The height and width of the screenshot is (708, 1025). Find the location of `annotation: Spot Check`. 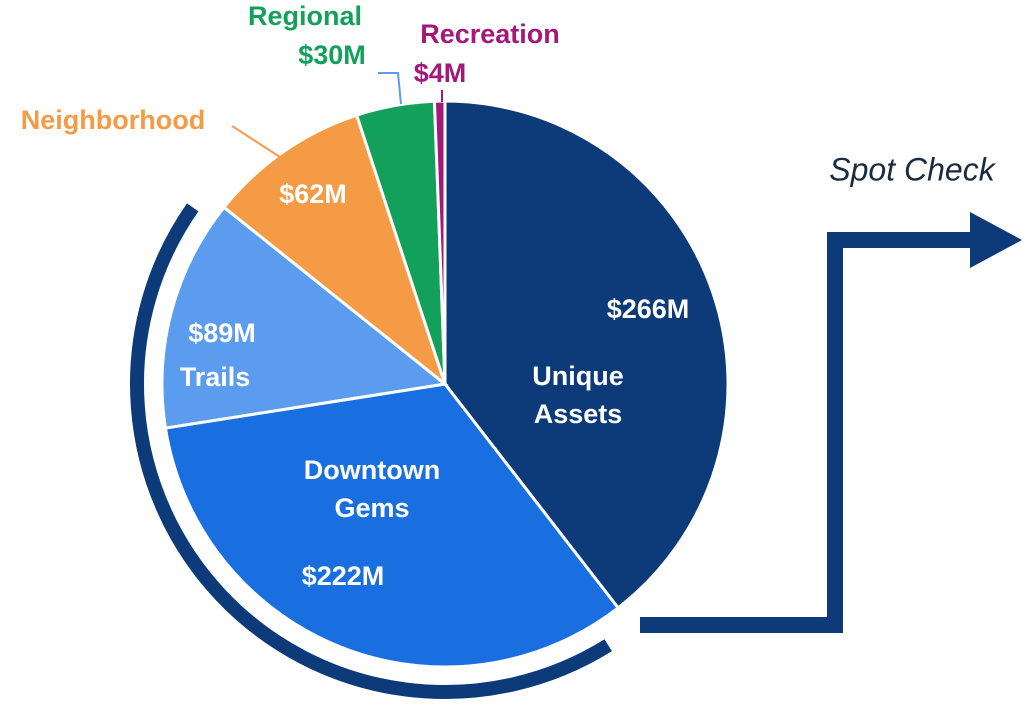

annotation: Spot Check is located at coordinates (912, 169).